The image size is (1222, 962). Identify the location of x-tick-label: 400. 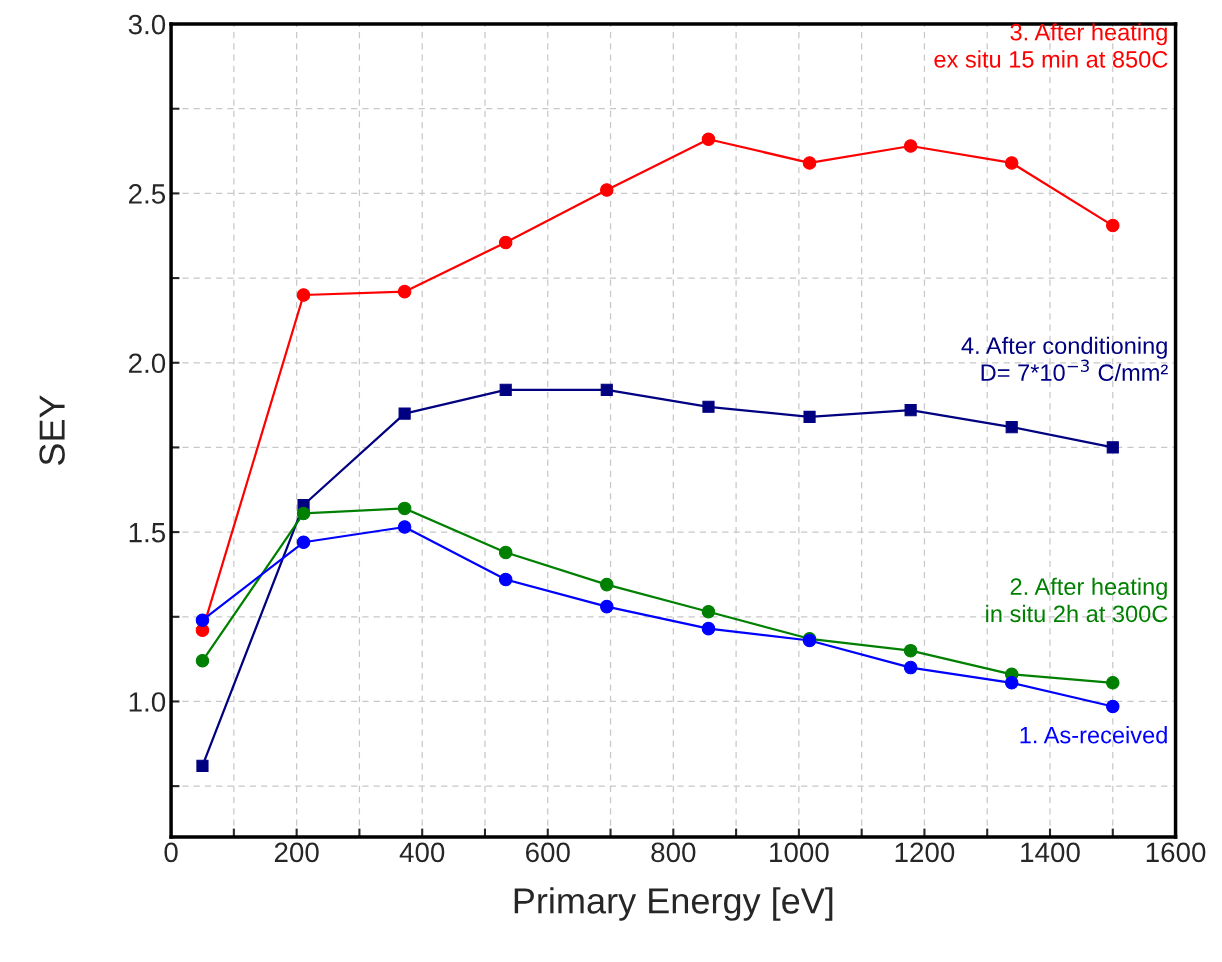
(422, 852).